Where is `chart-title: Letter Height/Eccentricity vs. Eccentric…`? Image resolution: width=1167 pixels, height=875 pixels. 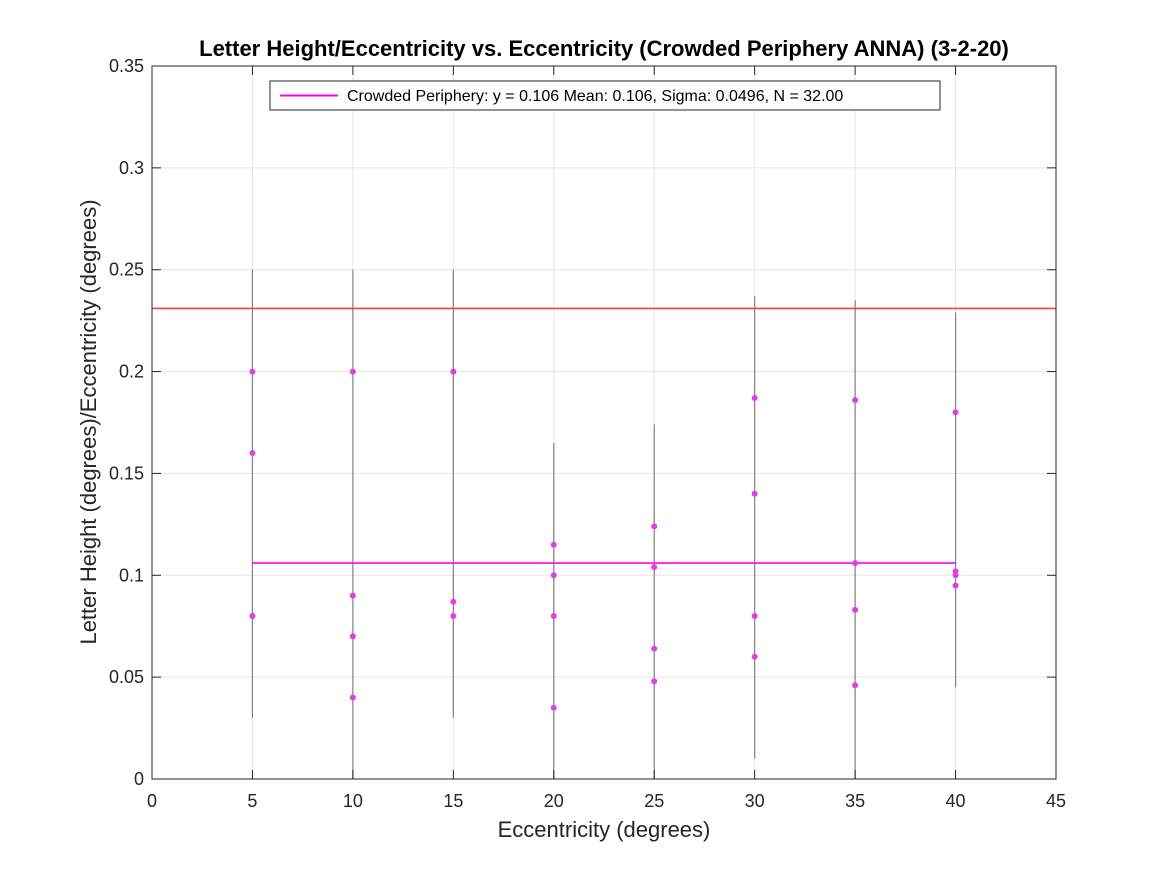 chart-title: Letter Height/Eccentricity vs. Eccentric… is located at coordinates (604, 48).